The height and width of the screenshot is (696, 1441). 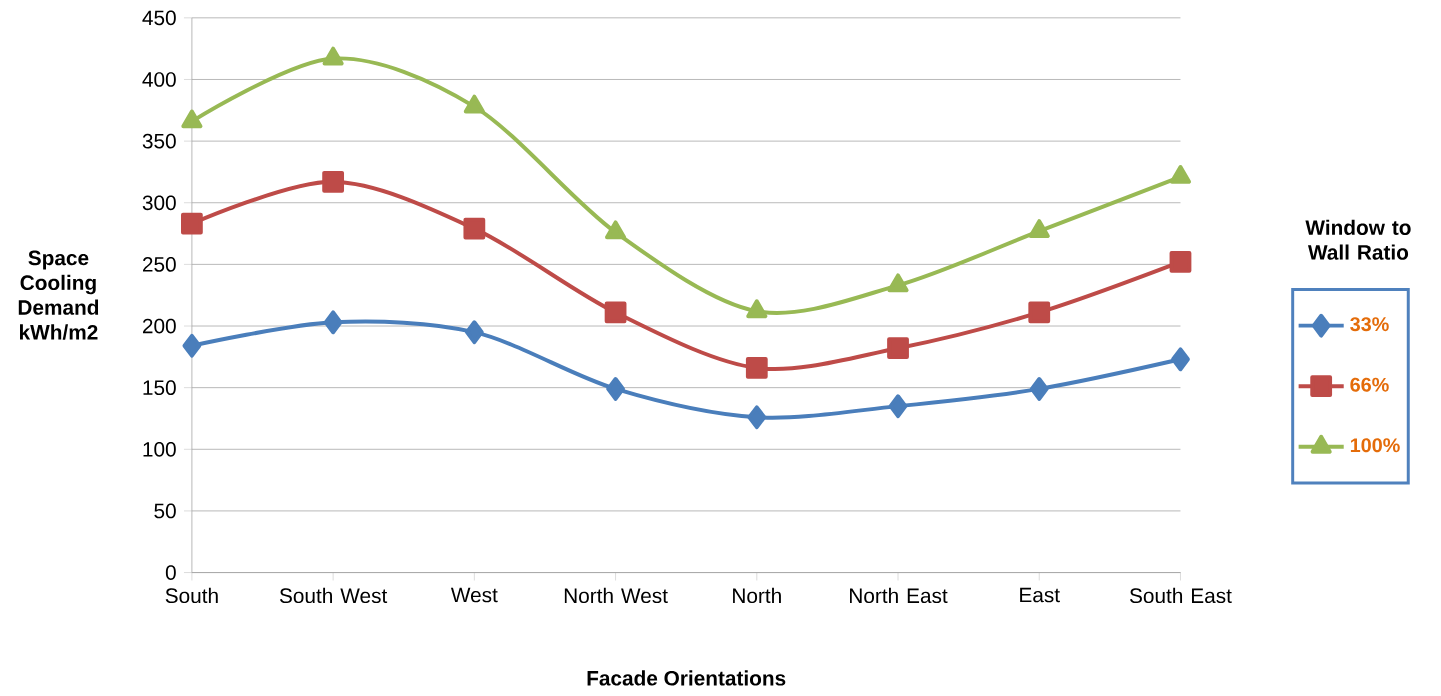 I want to click on y-tick-label: 400, so click(x=159, y=79).